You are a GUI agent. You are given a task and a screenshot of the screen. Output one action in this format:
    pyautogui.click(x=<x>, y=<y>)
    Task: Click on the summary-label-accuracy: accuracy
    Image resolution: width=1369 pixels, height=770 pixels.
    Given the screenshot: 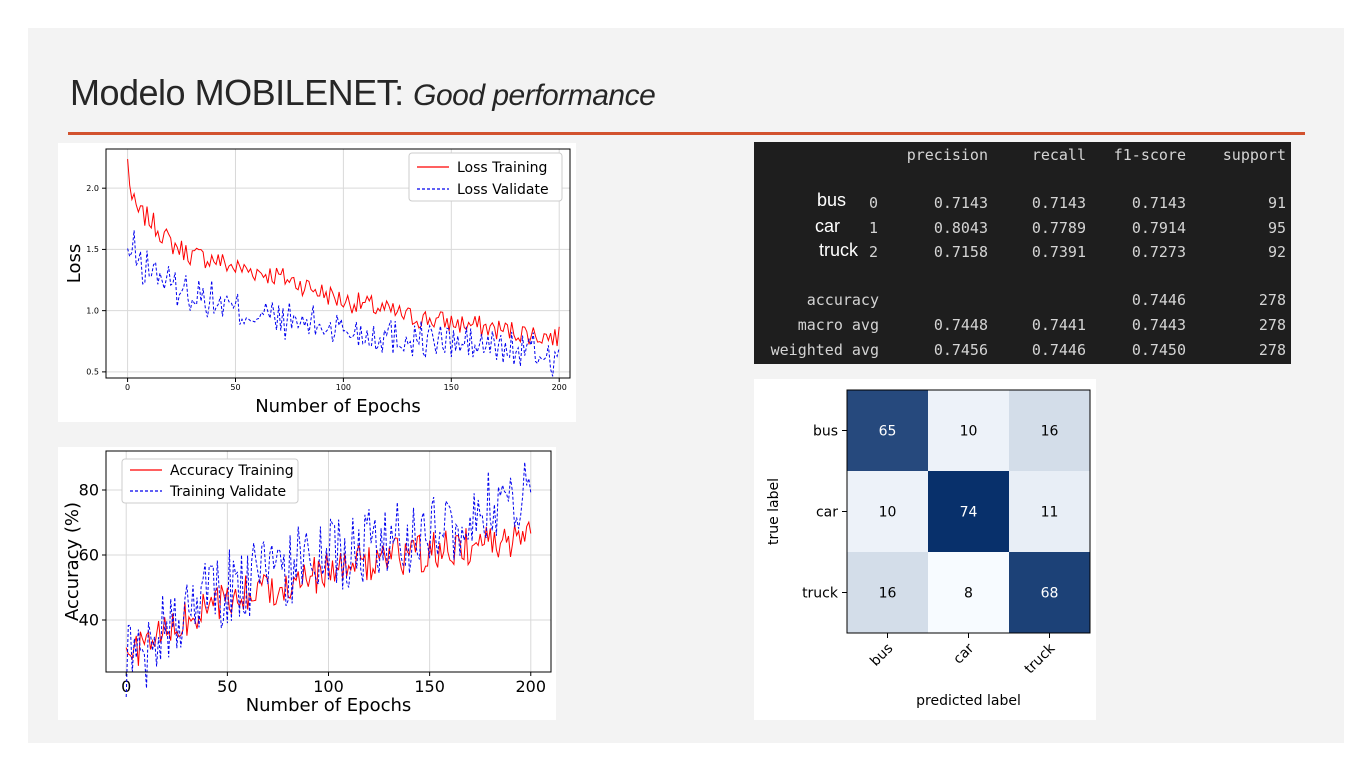 What is the action you would take?
    pyautogui.click(x=842, y=300)
    